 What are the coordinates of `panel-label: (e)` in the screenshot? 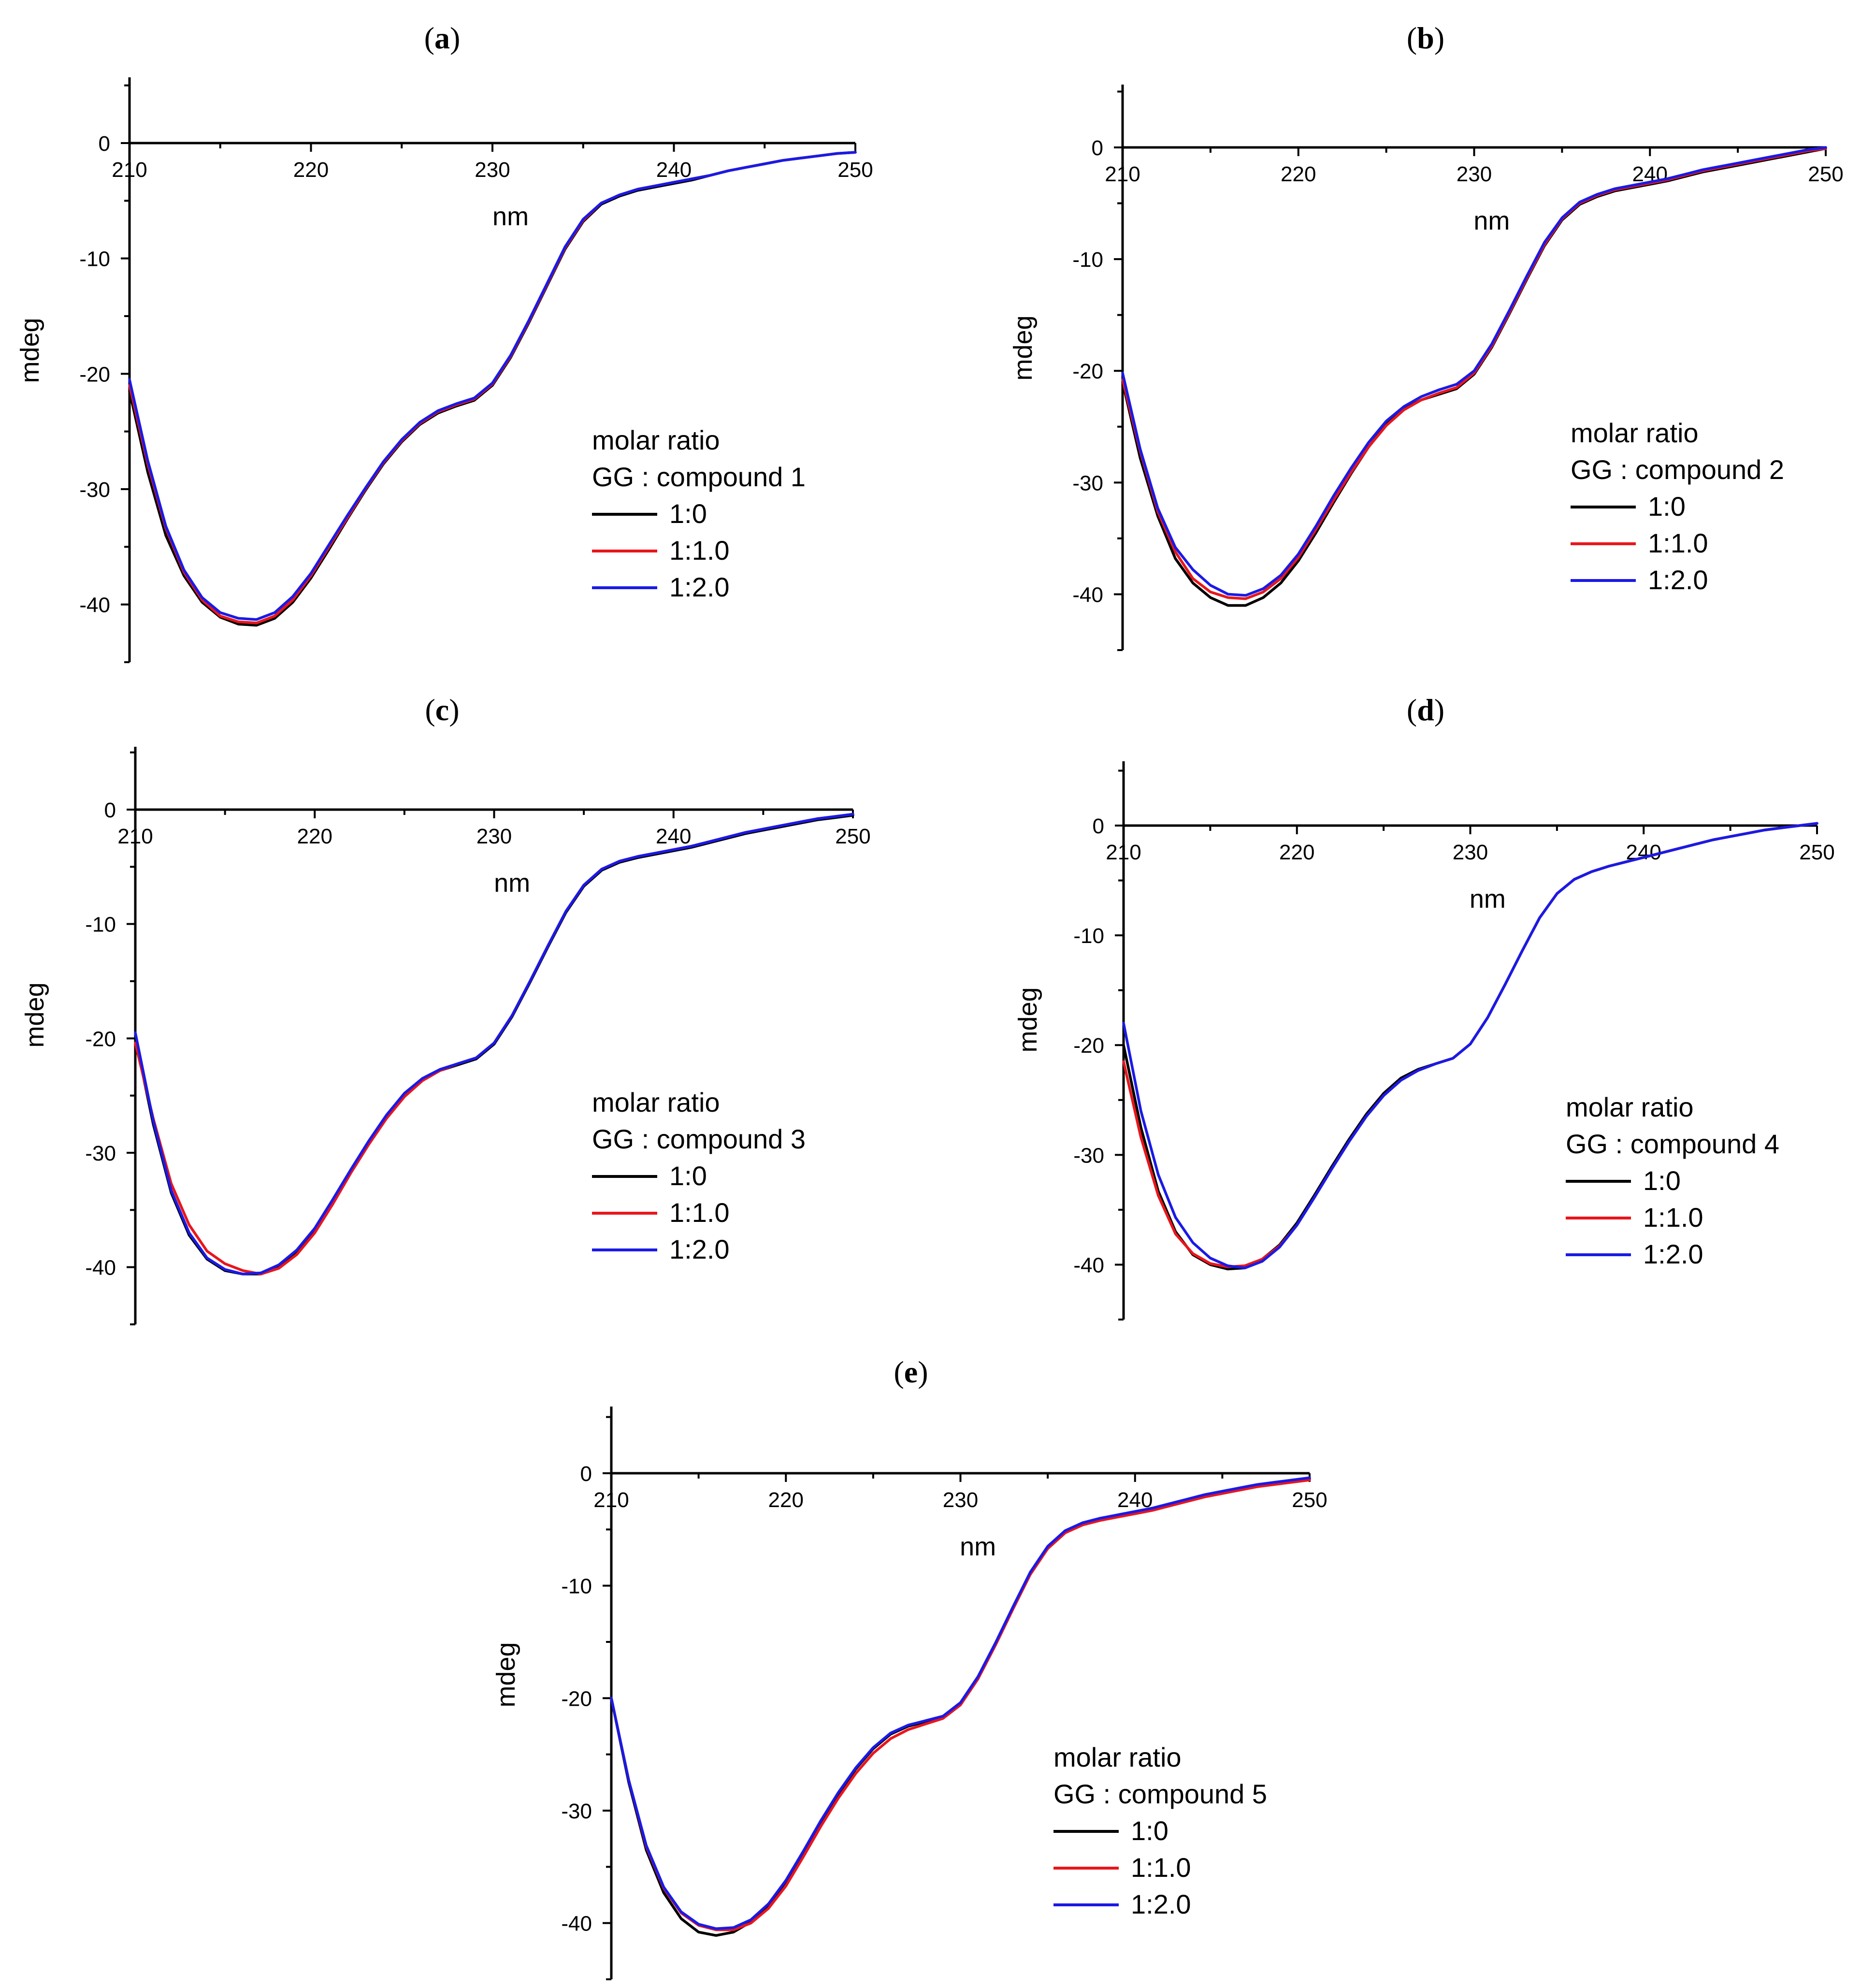 It's located at (911, 1372).